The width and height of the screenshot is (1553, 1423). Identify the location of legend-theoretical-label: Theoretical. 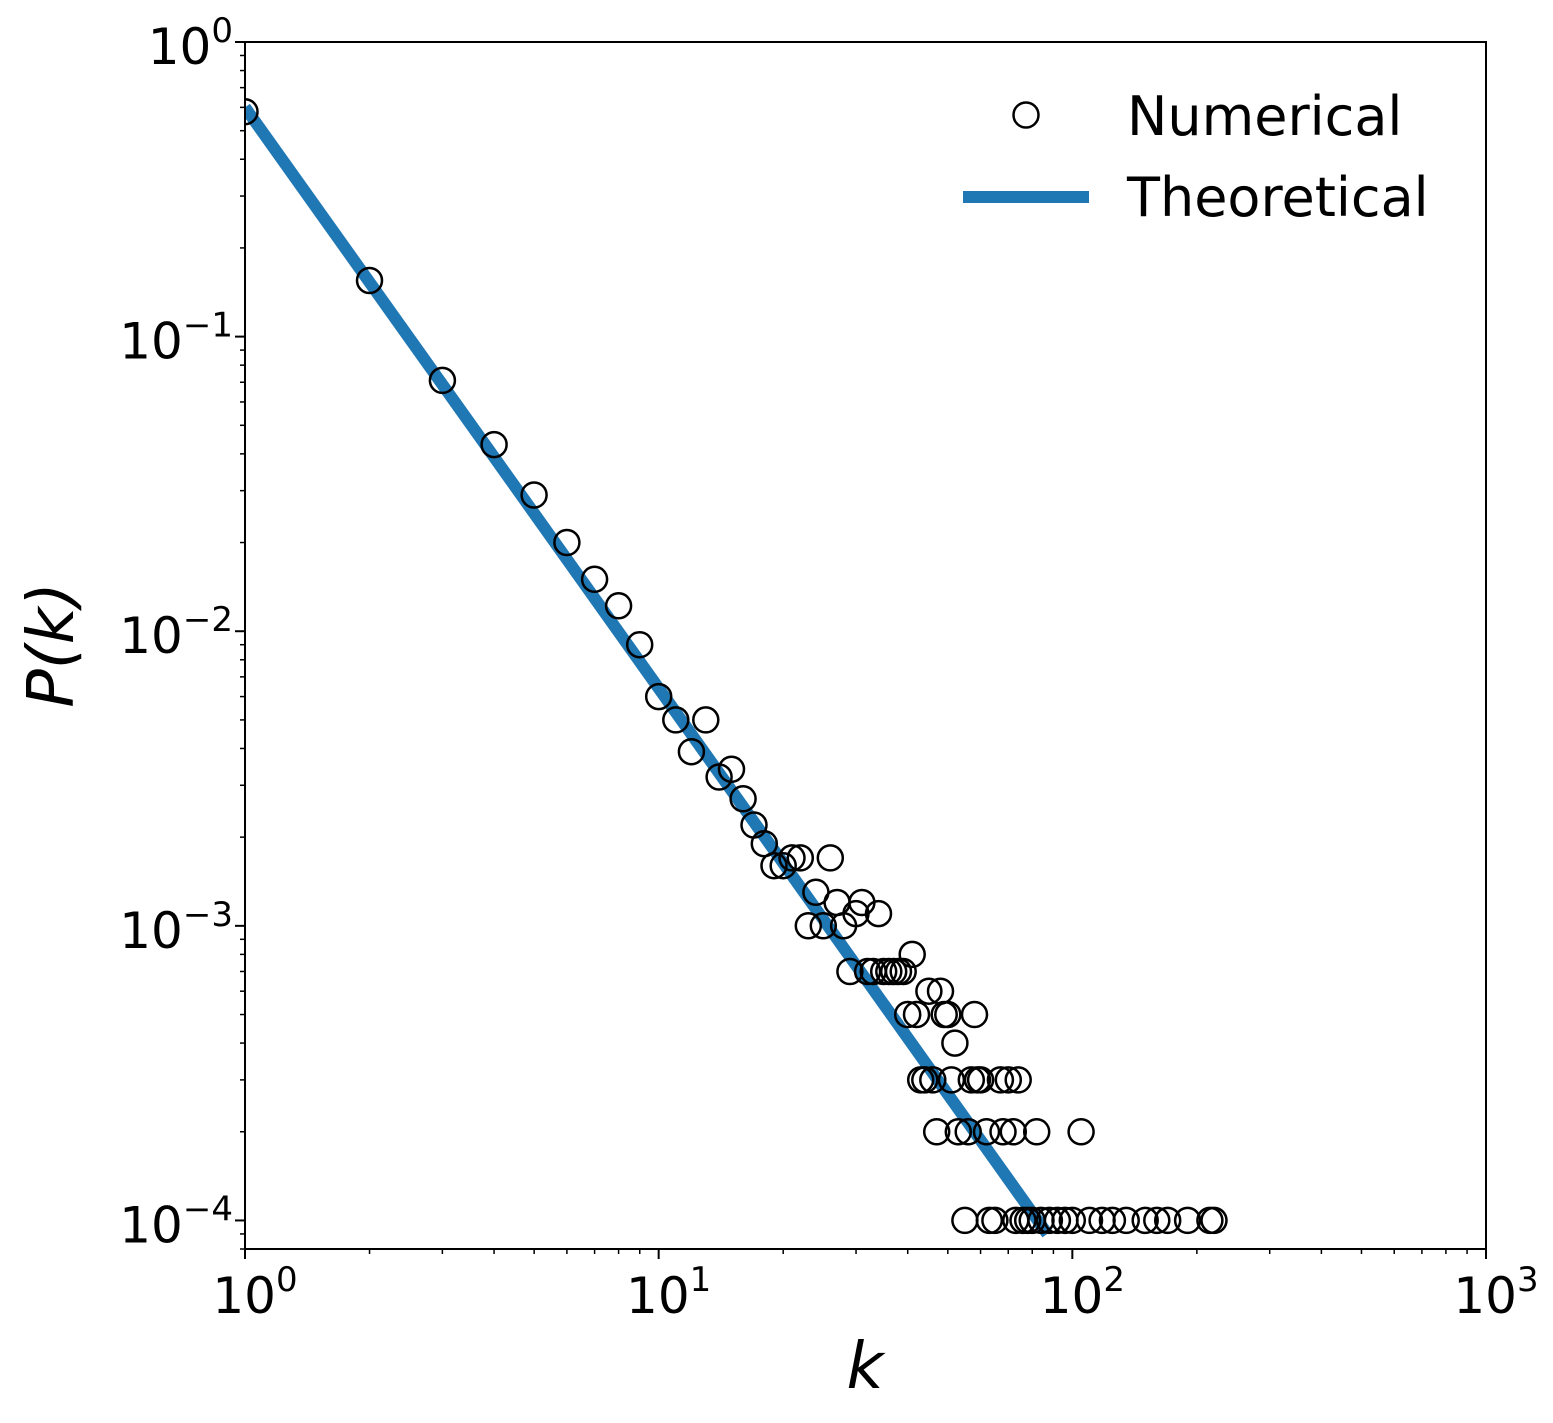
(1277, 197).